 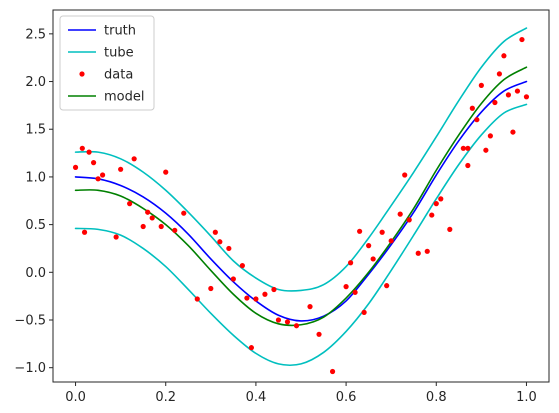 What do you see at coordinates (30, 321) in the screenshot?
I see `y-tick-label: −0.5` at bounding box center [30, 321].